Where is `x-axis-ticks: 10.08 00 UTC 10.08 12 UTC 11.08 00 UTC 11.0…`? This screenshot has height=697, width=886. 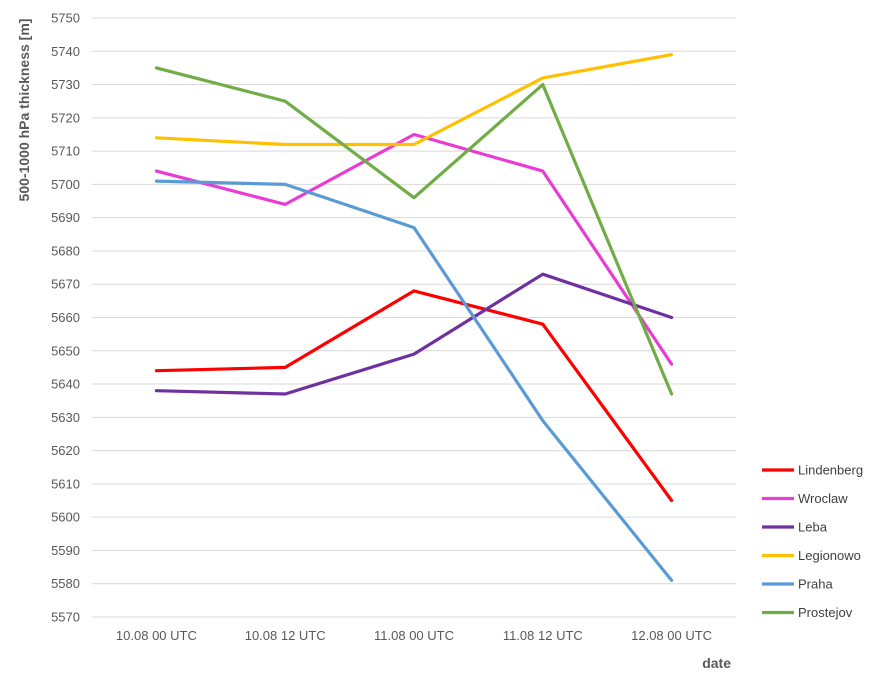 x-axis-ticks: 10.08 00 UTC 10.08 12 UTC 11.08 00 UTC 11.0… is located at coordinates (414, 635).